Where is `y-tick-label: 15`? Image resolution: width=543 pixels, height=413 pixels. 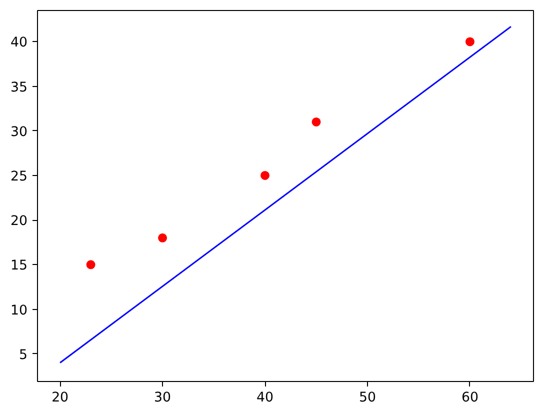 y-tick-label: 15 is located at coordinates (19, 266).